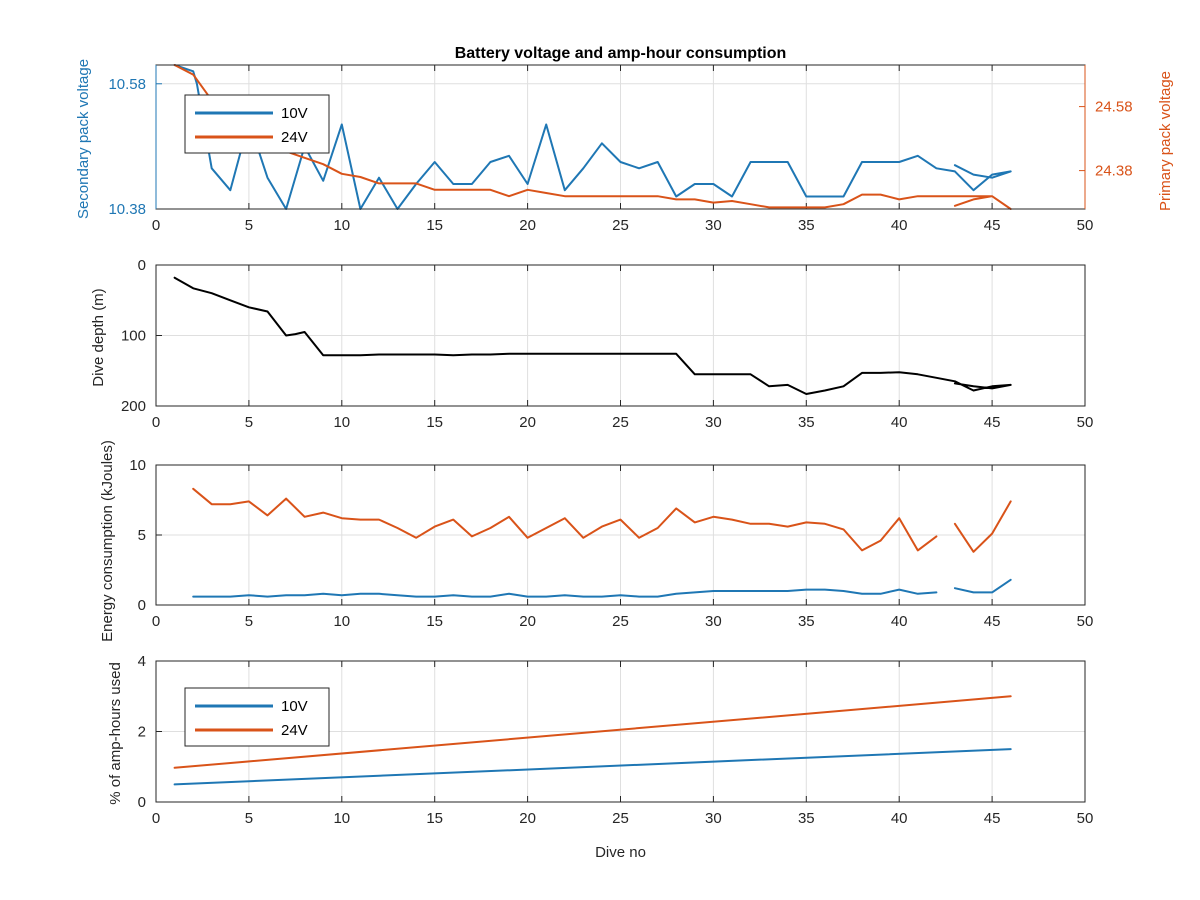 The width and height of the screenshot is (1200, 900). I want to click on series-amphours-24V, so click(592, 732).